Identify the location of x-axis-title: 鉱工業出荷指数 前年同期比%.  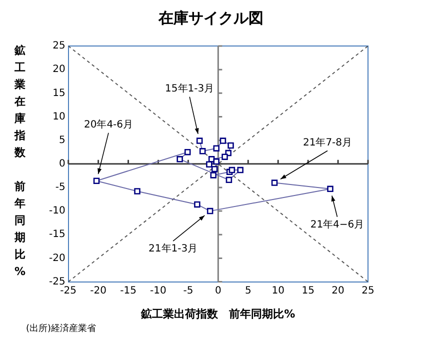
(218, 313).